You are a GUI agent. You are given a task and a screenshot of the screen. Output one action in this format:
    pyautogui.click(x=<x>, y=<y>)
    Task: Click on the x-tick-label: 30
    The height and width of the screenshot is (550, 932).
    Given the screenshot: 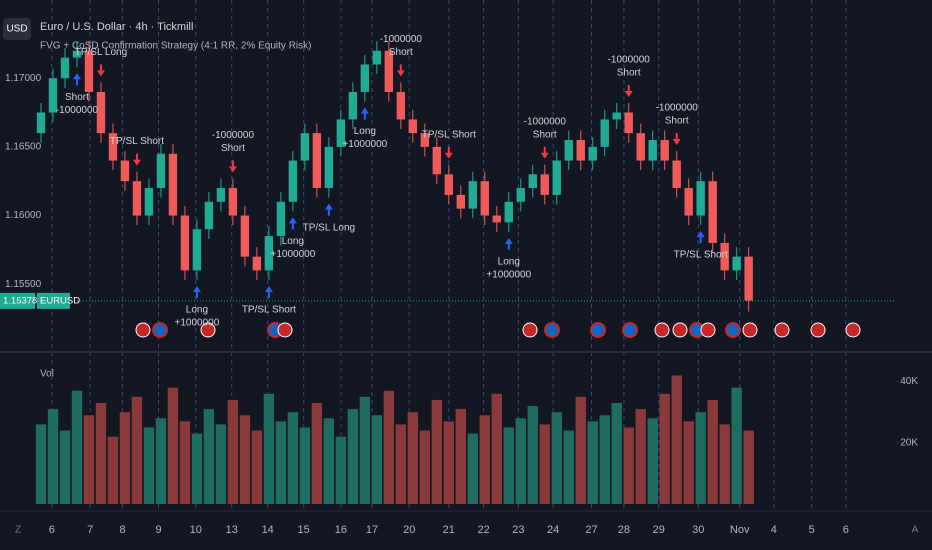 What is the action you would take?
    pyautogui.click(x=698, y=530)
    